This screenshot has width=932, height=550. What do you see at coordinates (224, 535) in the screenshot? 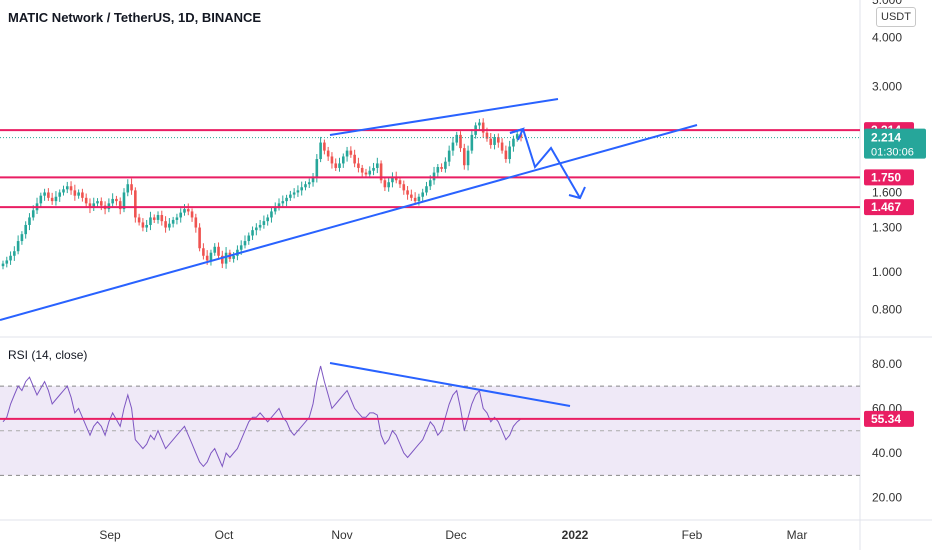
I see `time-tick-label: Oct` at bounding box center [224, 535].